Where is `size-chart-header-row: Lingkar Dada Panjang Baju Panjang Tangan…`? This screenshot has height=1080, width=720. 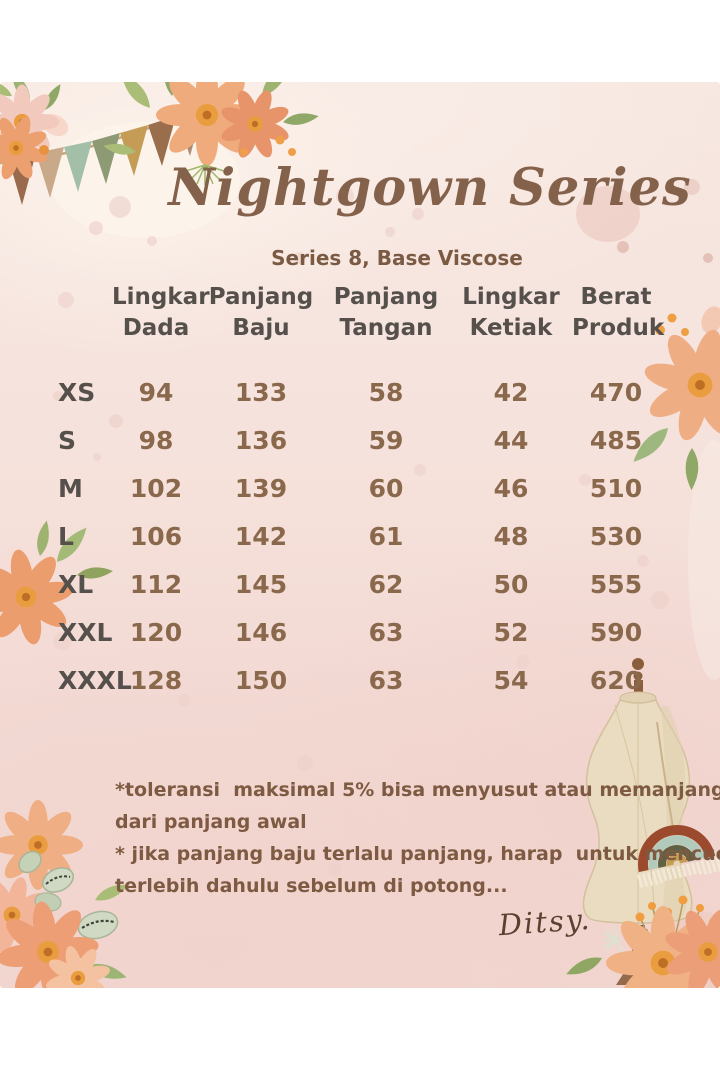 size-chart-header-row: Lingkar Dada Panjang Baju Panjang Tangan… is located at coordinates (357, 313).